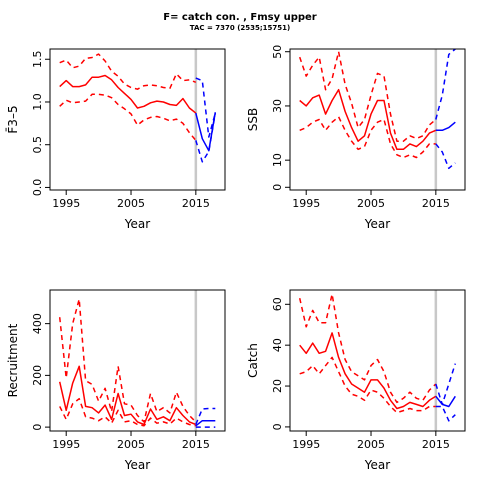 This screenshot has height=480, width=480. I want to click on series-recruitment-projection-median, so click(205, 423).